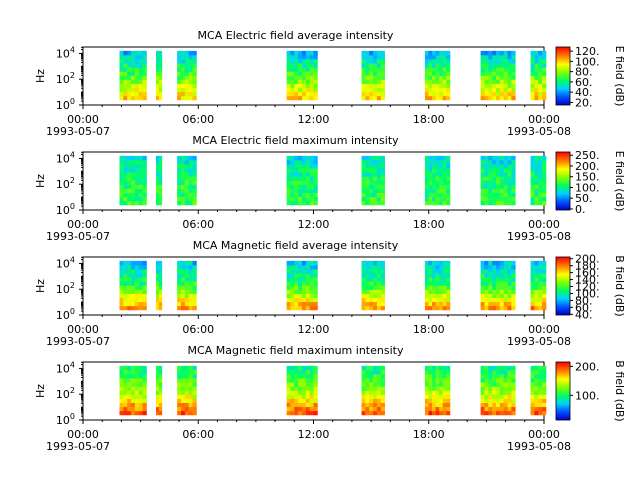 This screenshot has height=480, width=640. Describe the element at coordinates (563, 76) in the screenshot. I see `colorbar-gradient` at that location.